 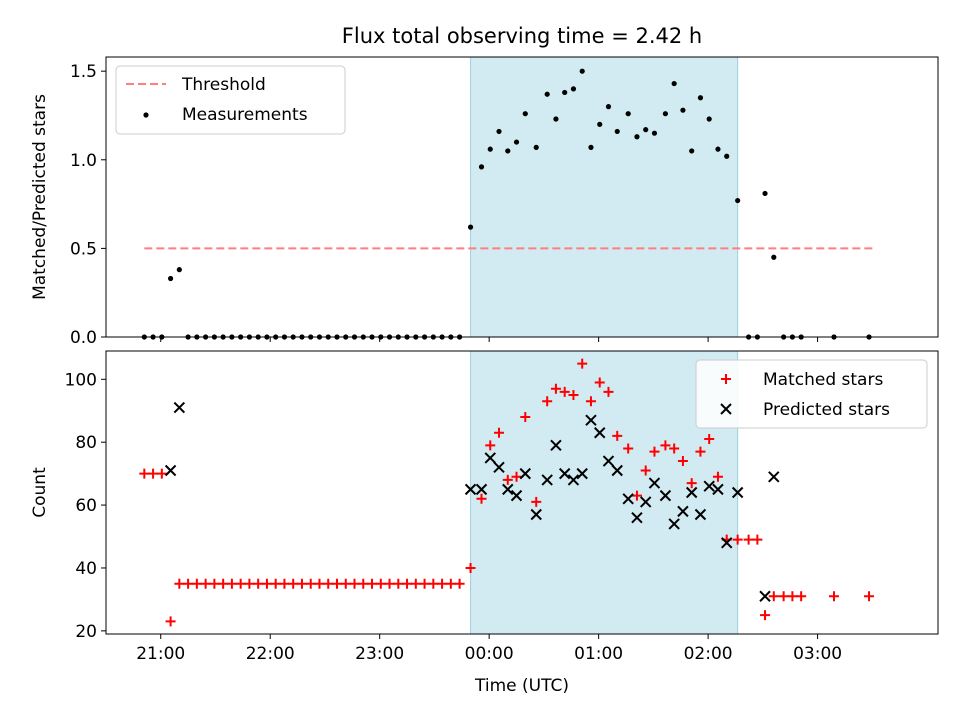 I want to click on x-tick-label: 02:00, so click(x=708, y=654).